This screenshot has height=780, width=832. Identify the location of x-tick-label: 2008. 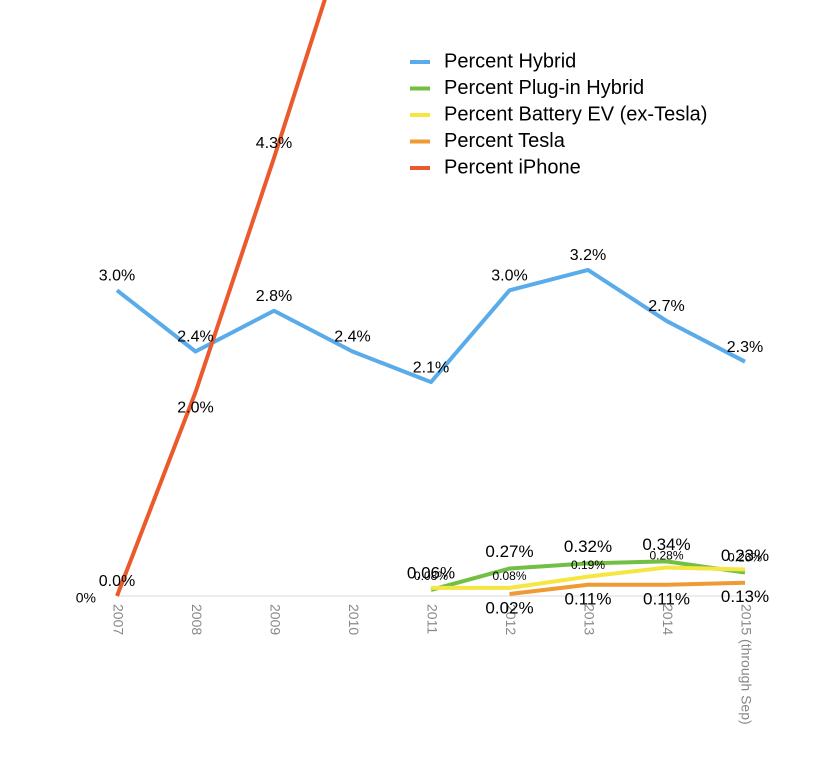
(197, 619).